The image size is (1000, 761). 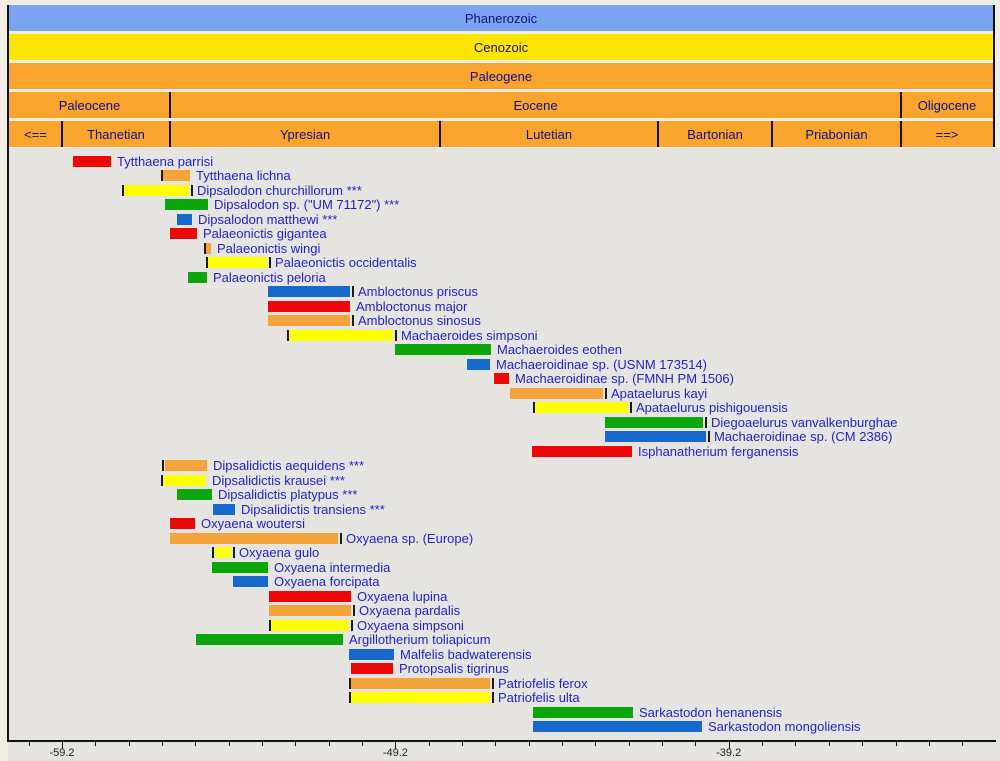 What do you see at coordinates (269, 277) in the screenshot?
I see `taxon-label: Palaeonictis peloria` at bounding box center [269, 277].